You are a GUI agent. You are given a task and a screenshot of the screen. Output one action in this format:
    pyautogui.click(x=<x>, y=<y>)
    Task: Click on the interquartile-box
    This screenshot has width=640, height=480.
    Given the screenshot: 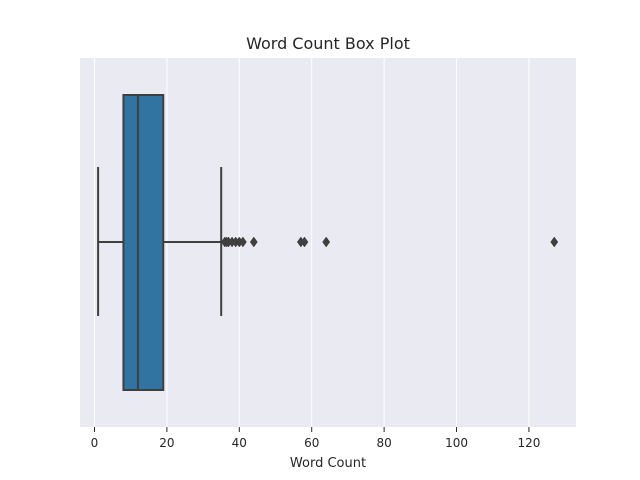 What is the action you would take?
    pyautogui.click(x=143, y=242)
    